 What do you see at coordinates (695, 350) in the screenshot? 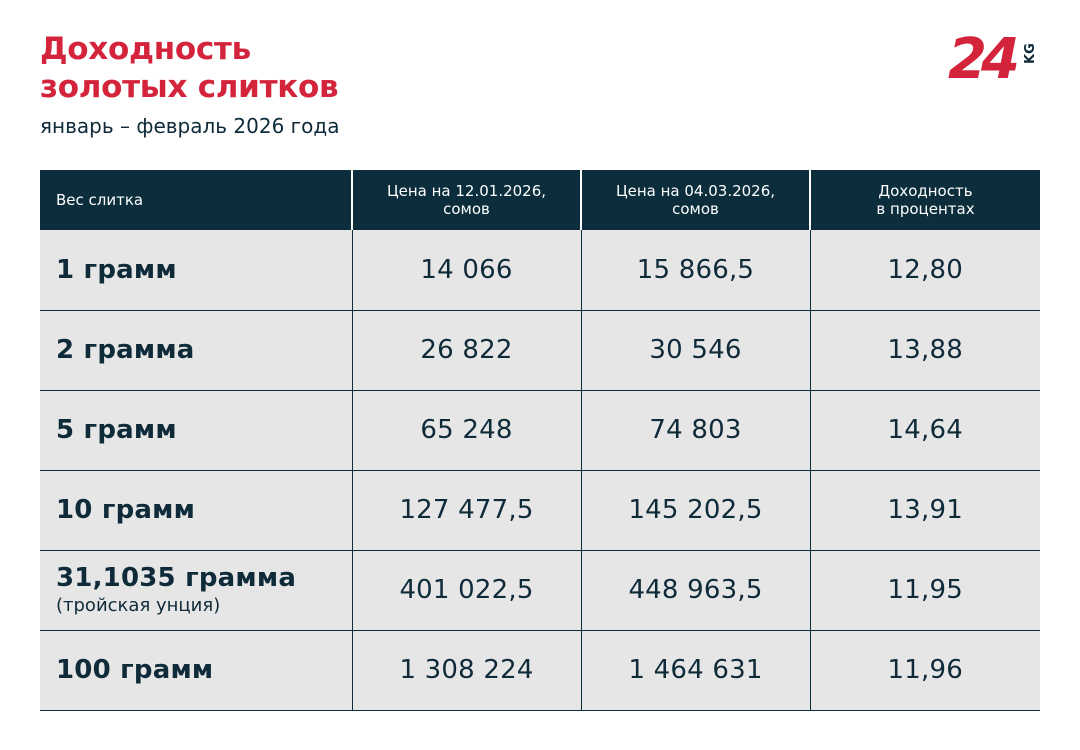
I see `cell-price-end: 30 546` at bounding box center [695, 350].